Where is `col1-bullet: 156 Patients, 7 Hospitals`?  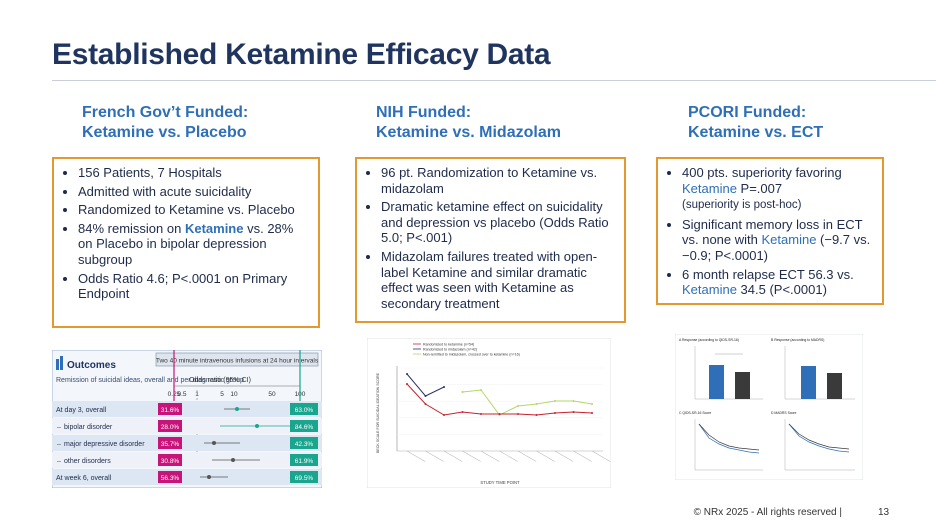 col1-bullet: 156 Patients, 7 Hospitals is located at coordinates (194, 173).